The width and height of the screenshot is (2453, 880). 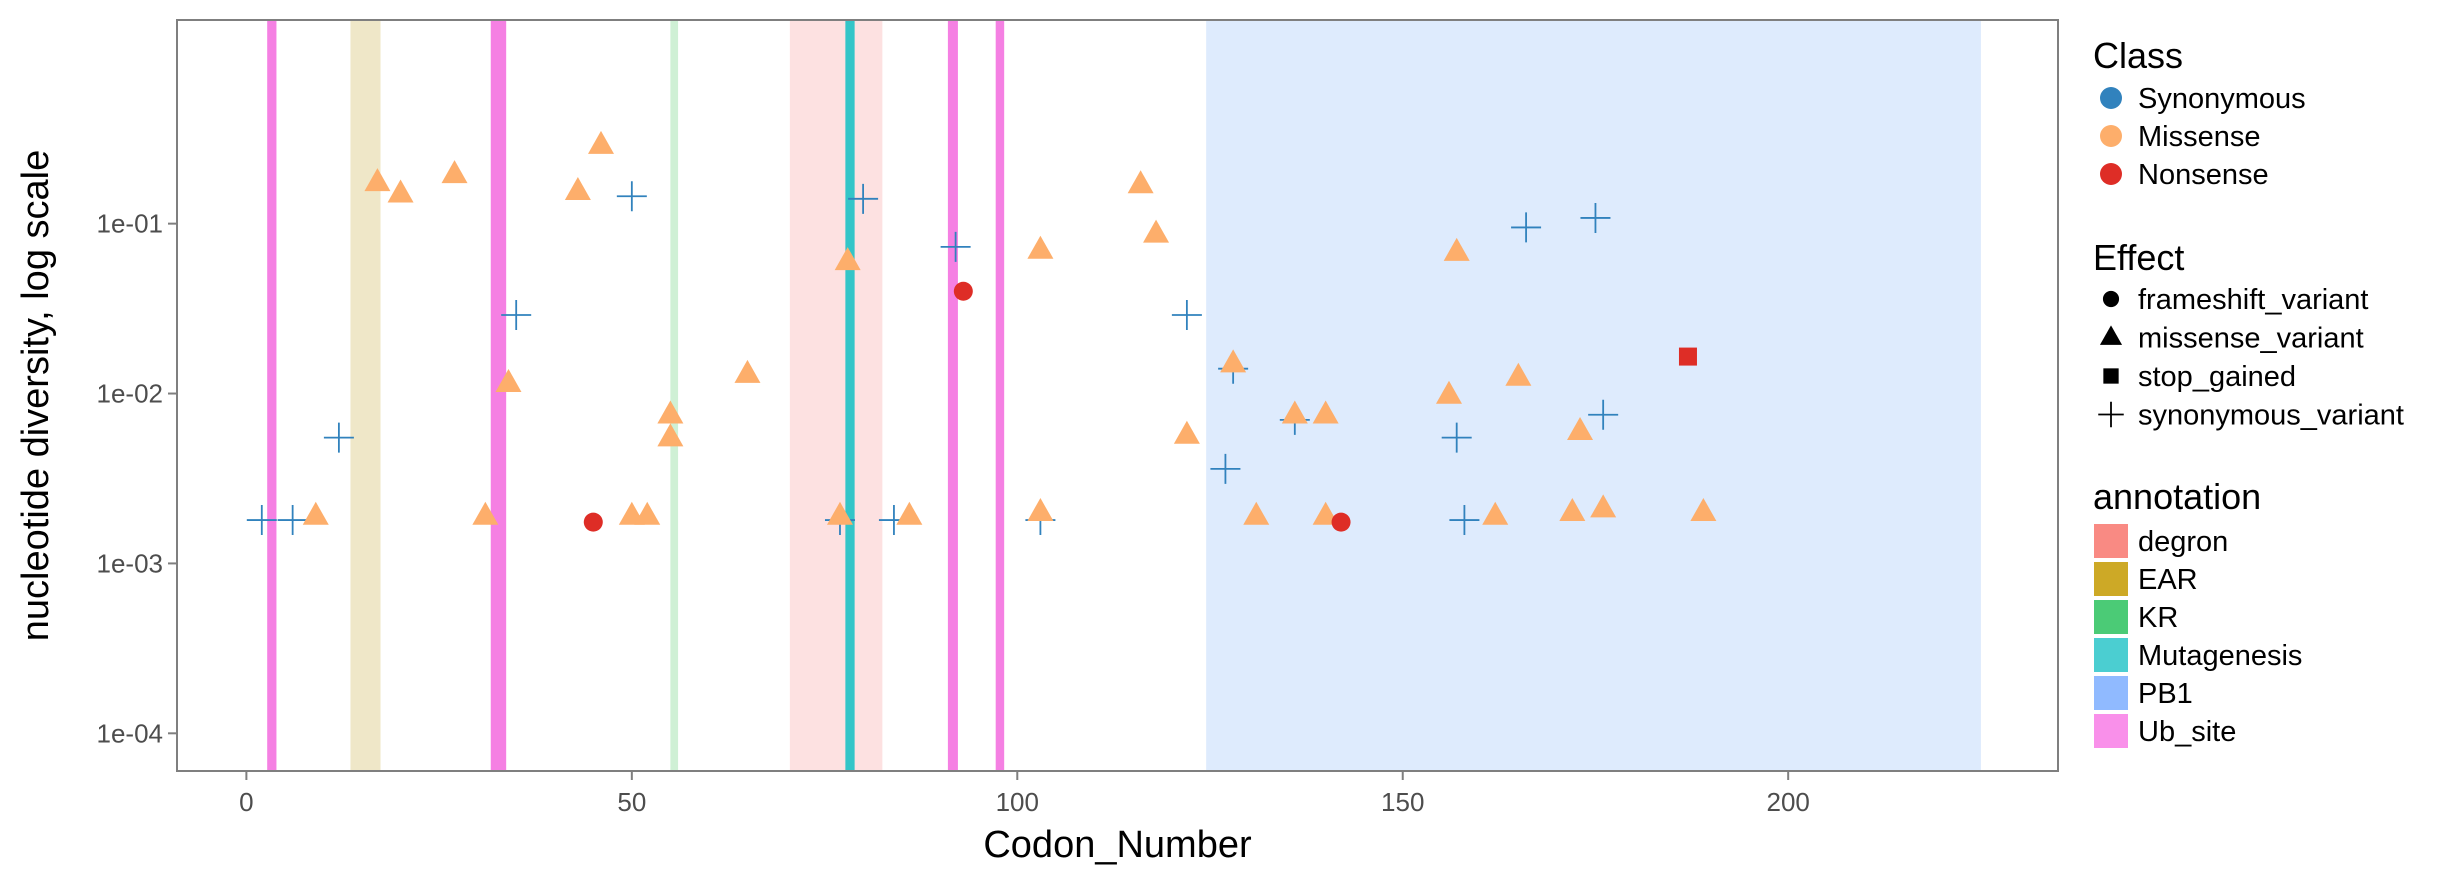 What do you see at coordinates (365, 395) in the screenshot?
I see `annotation-region-ear` at bounding box center [365, 395].